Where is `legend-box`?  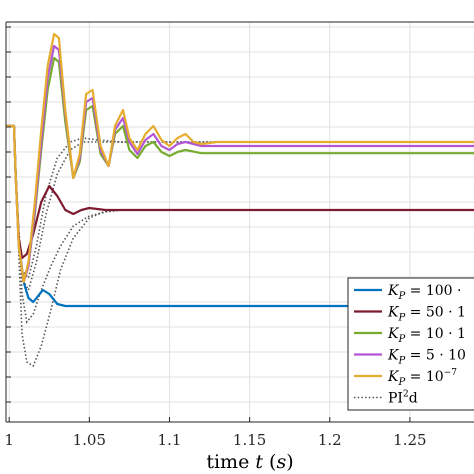
legend-box is located at coordinates (410, 344).